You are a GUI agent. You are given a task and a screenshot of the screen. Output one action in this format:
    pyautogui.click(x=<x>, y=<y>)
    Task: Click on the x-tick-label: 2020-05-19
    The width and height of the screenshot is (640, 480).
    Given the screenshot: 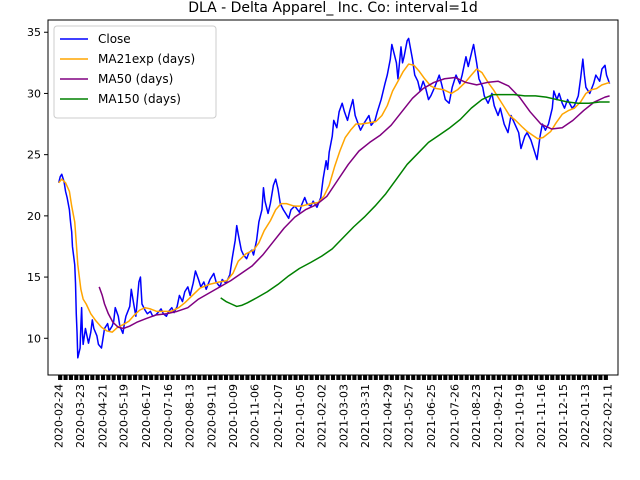 What is the action you would take?
    pyautogui.click(x=124, y=416)
    